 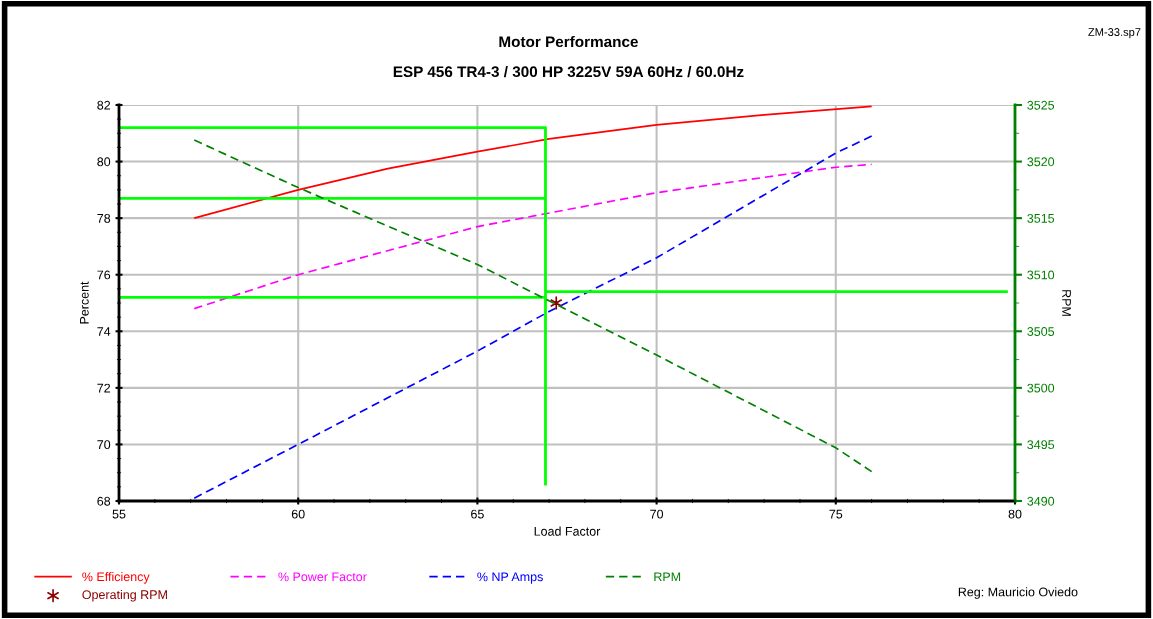 What do you see at coordinates (124, 595) in the screenshot?
I see `legend-label: Operating RPM` at bounding box center [124, 595].